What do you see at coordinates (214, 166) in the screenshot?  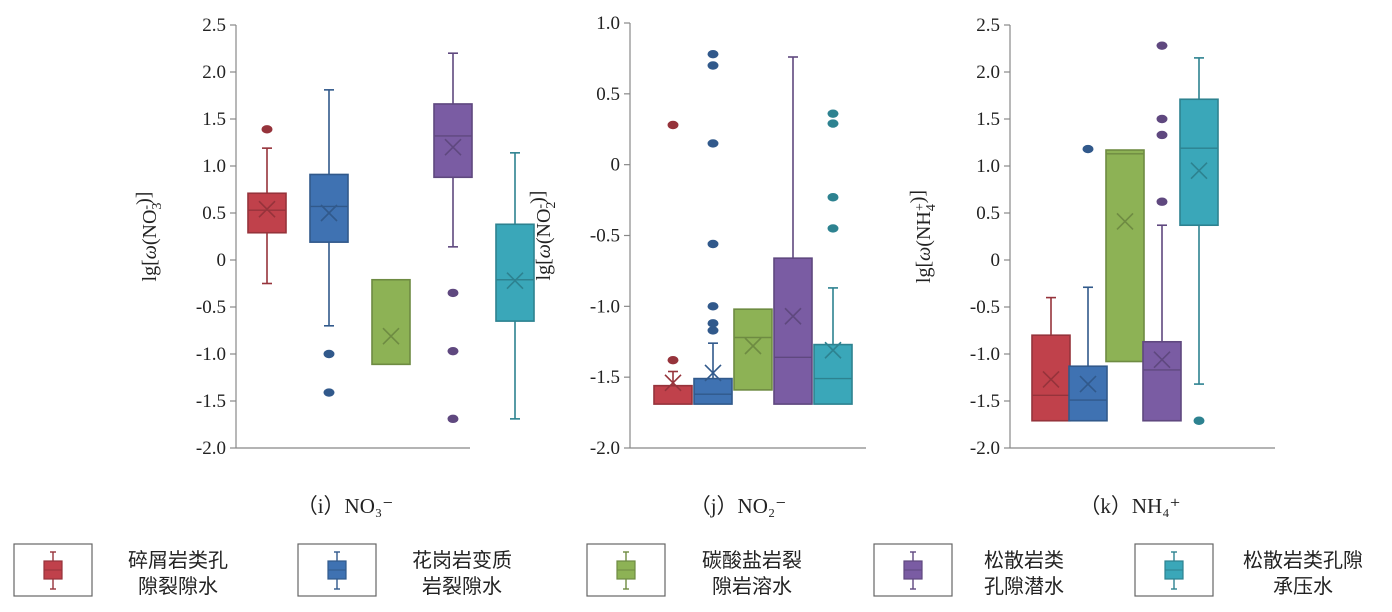 I see `y-tick-label: 1.0` at bounding box center [214, 166].